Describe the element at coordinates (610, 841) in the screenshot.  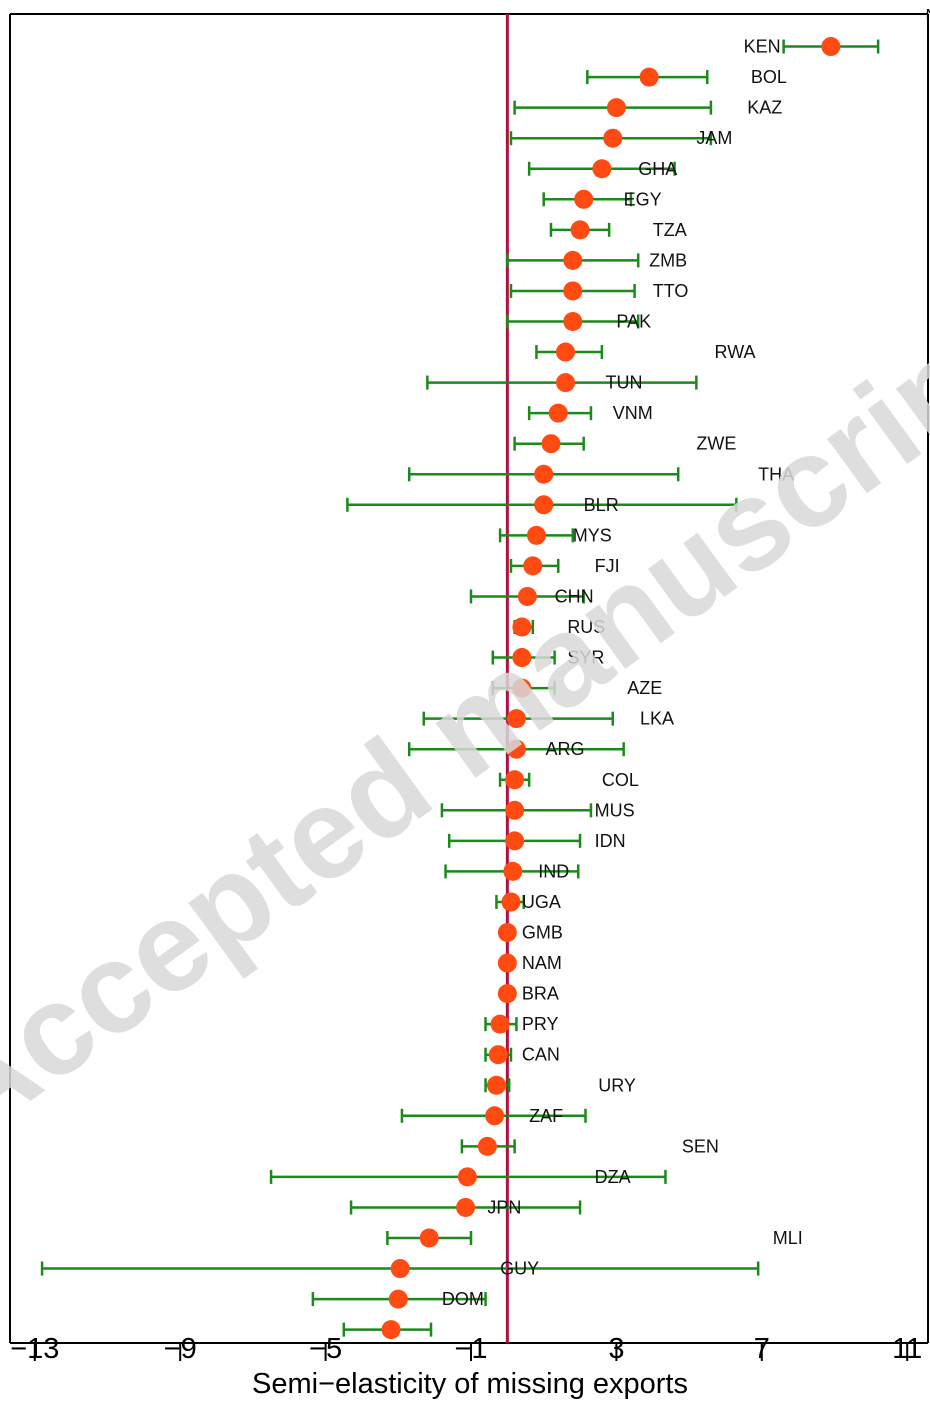
I see `country-label-idn: IDN` at that location.